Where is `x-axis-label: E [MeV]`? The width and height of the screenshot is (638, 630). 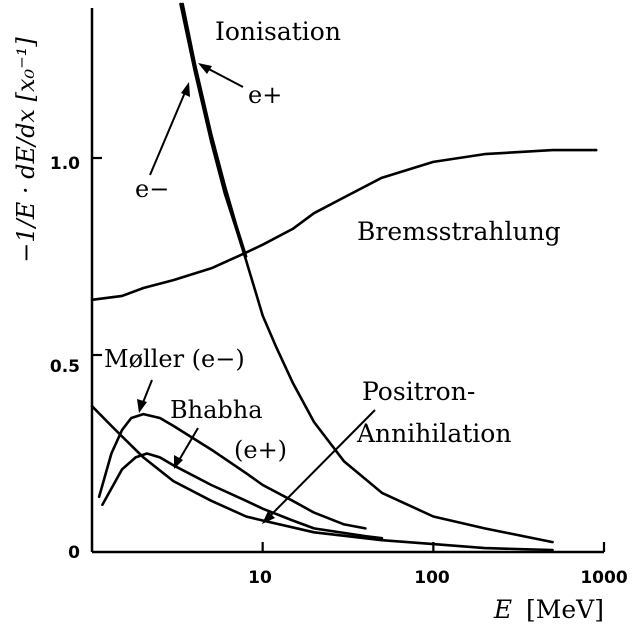 x-axis-label: E [MeV] is located at coordinates (548, 609).